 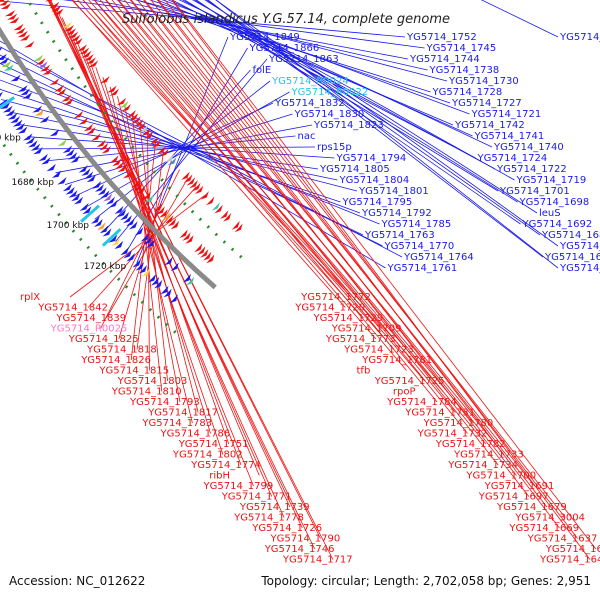 What do you see at coordinates (68, 226) in the screenshot?
I see `scale-label: 1700 kbp` at bounding box center [68, 226].